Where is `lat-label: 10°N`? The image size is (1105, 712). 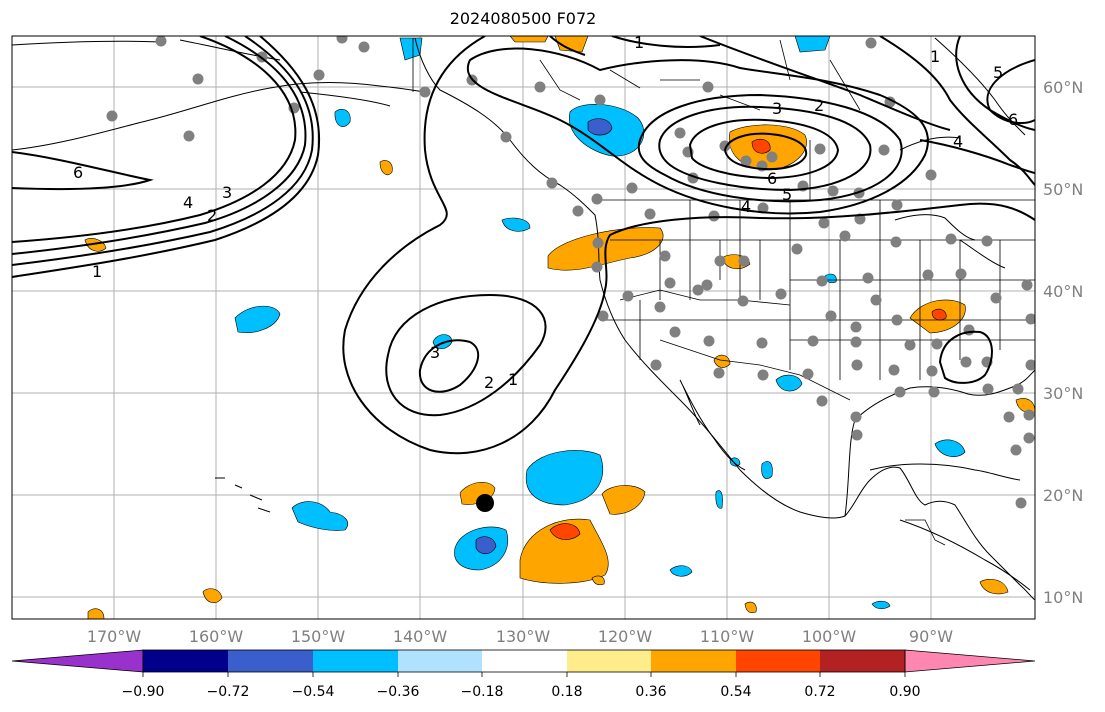 lat-label: 10°N is located at coordinates (1063, 597).